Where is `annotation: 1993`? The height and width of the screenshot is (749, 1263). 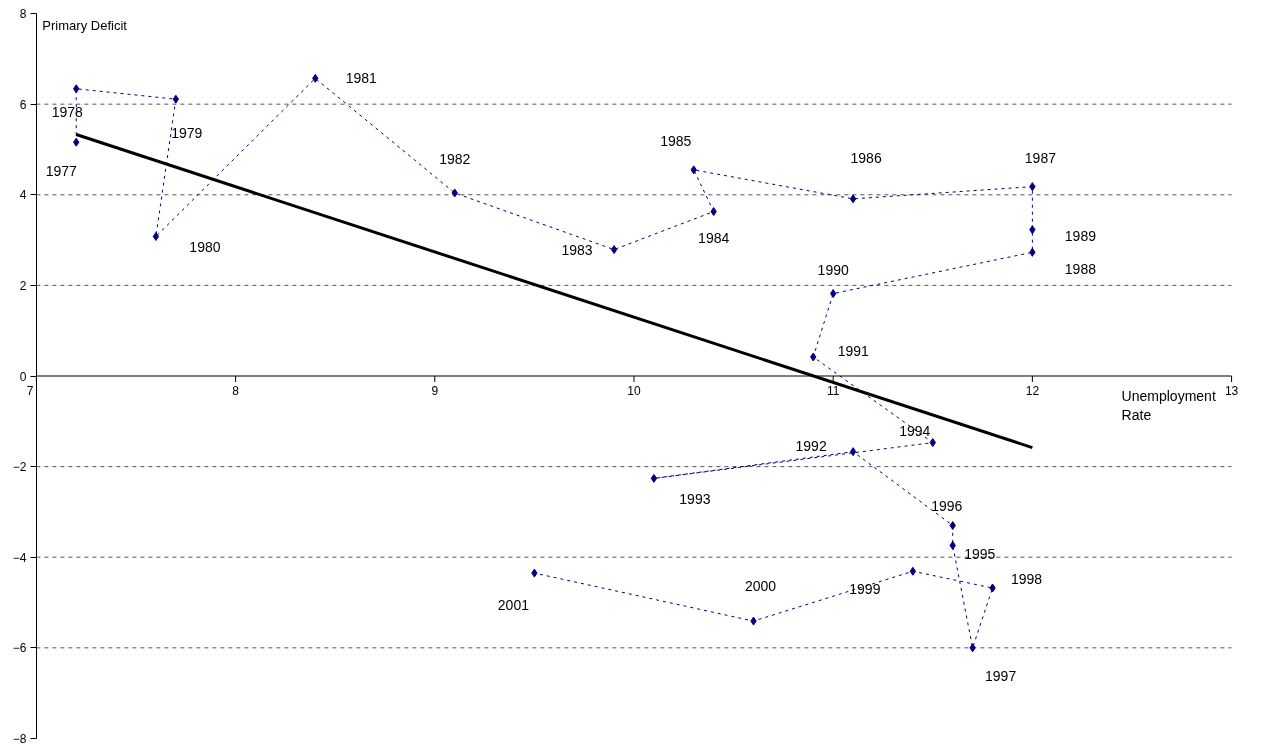 annotation: 1993 is located at coordinates (695, 499).